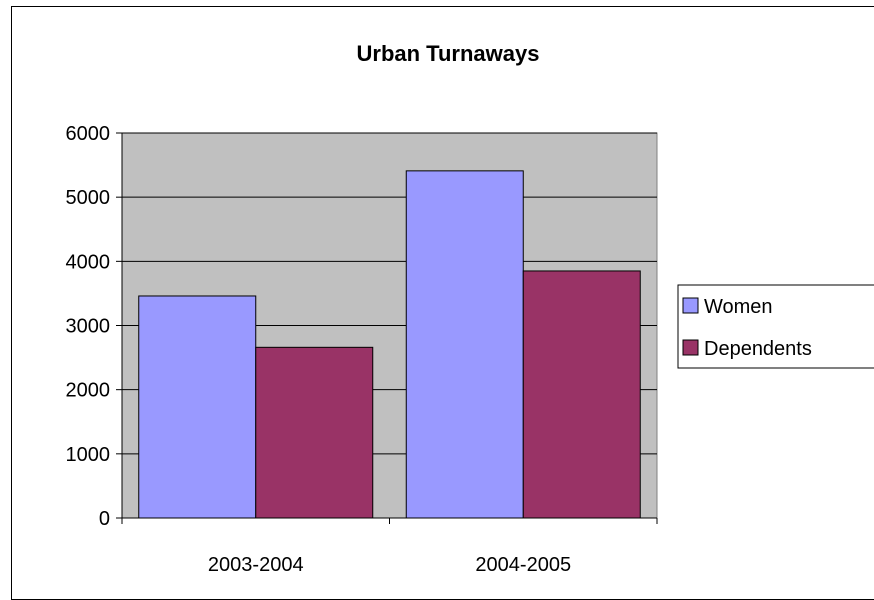  I want to click on bar-dependents-2004-2005, so click(581, 394).